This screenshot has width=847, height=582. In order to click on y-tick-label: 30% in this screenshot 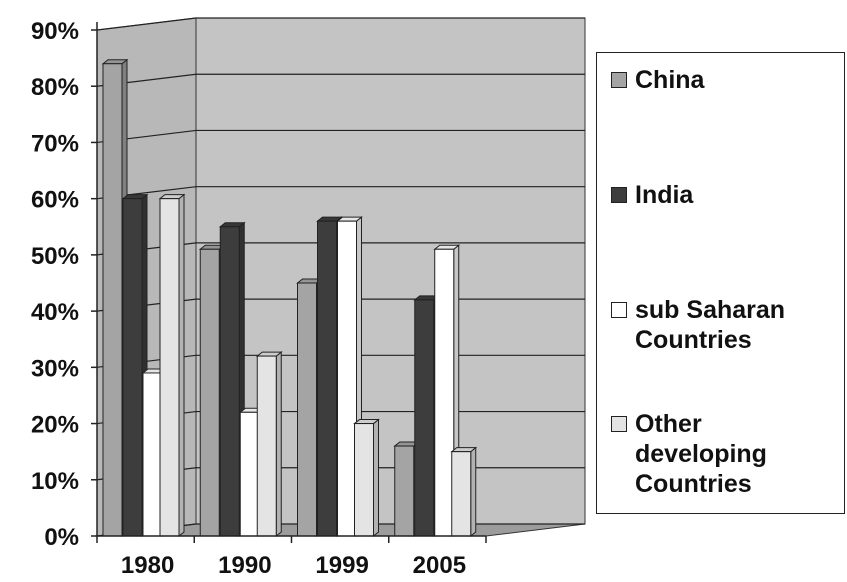, I will do `click(55, 368)`.